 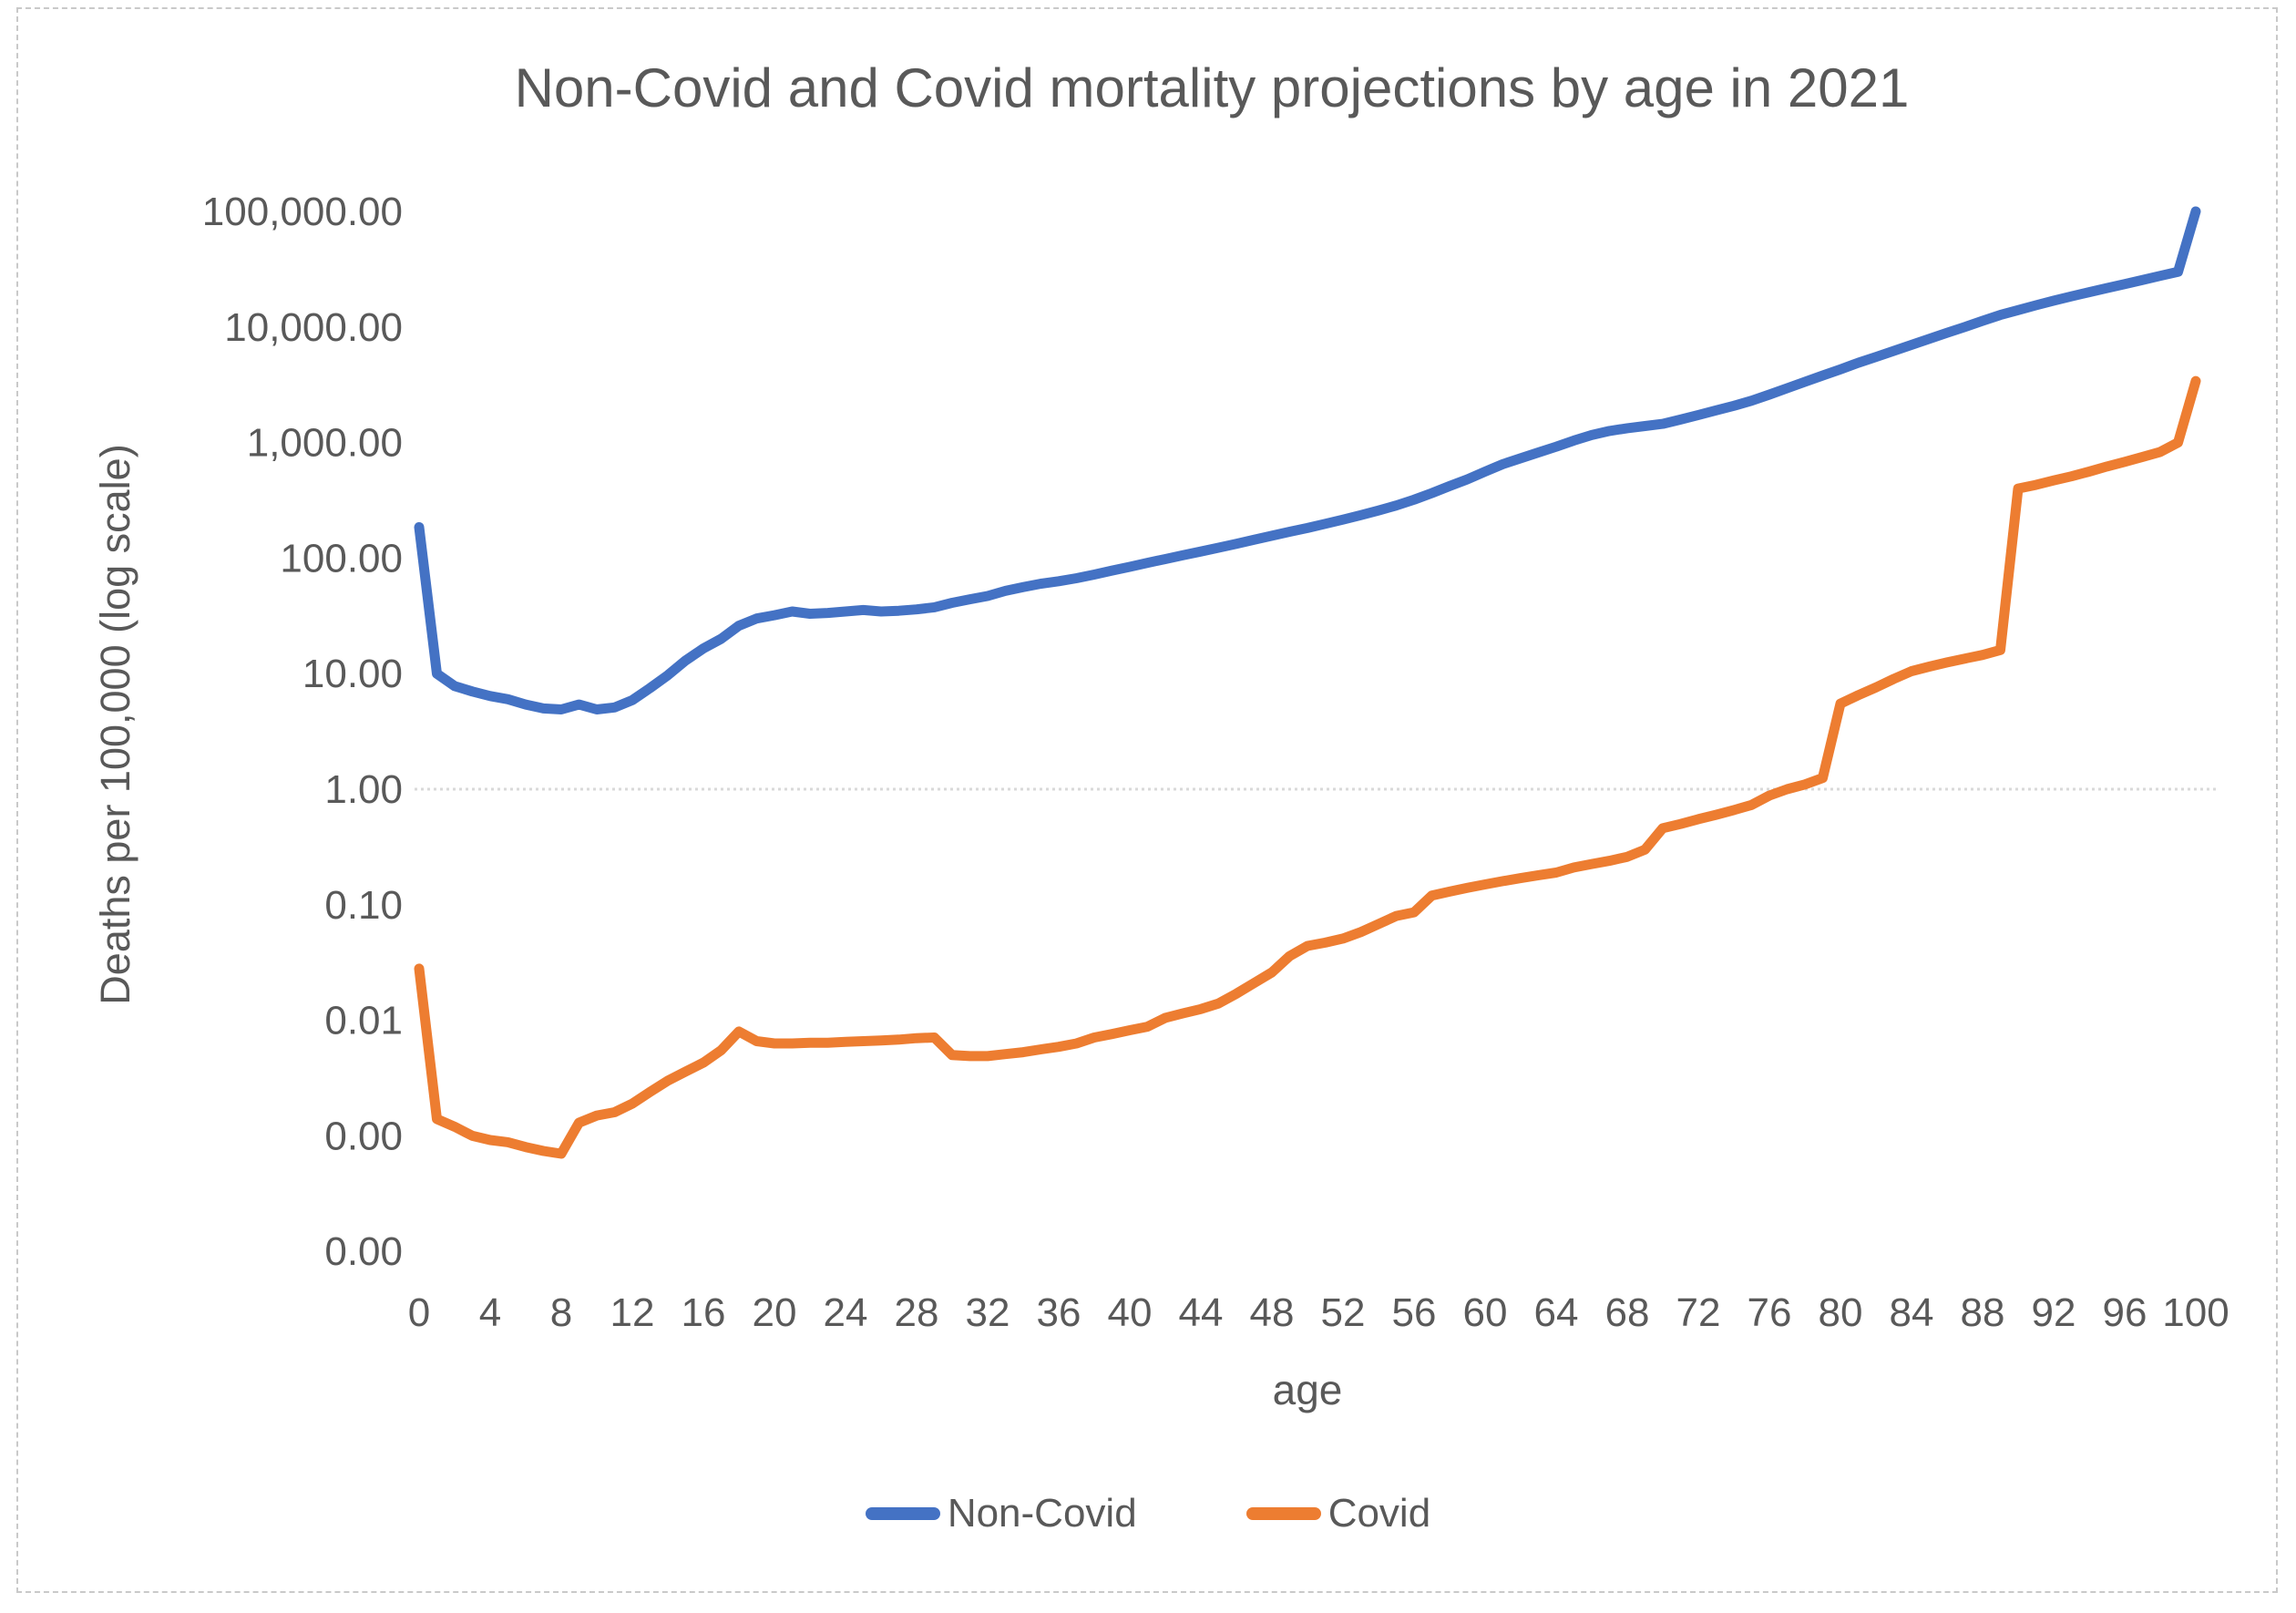 I want to click on legend-item-non-covid: Non-Covid, so click(x=1001, y=1513).